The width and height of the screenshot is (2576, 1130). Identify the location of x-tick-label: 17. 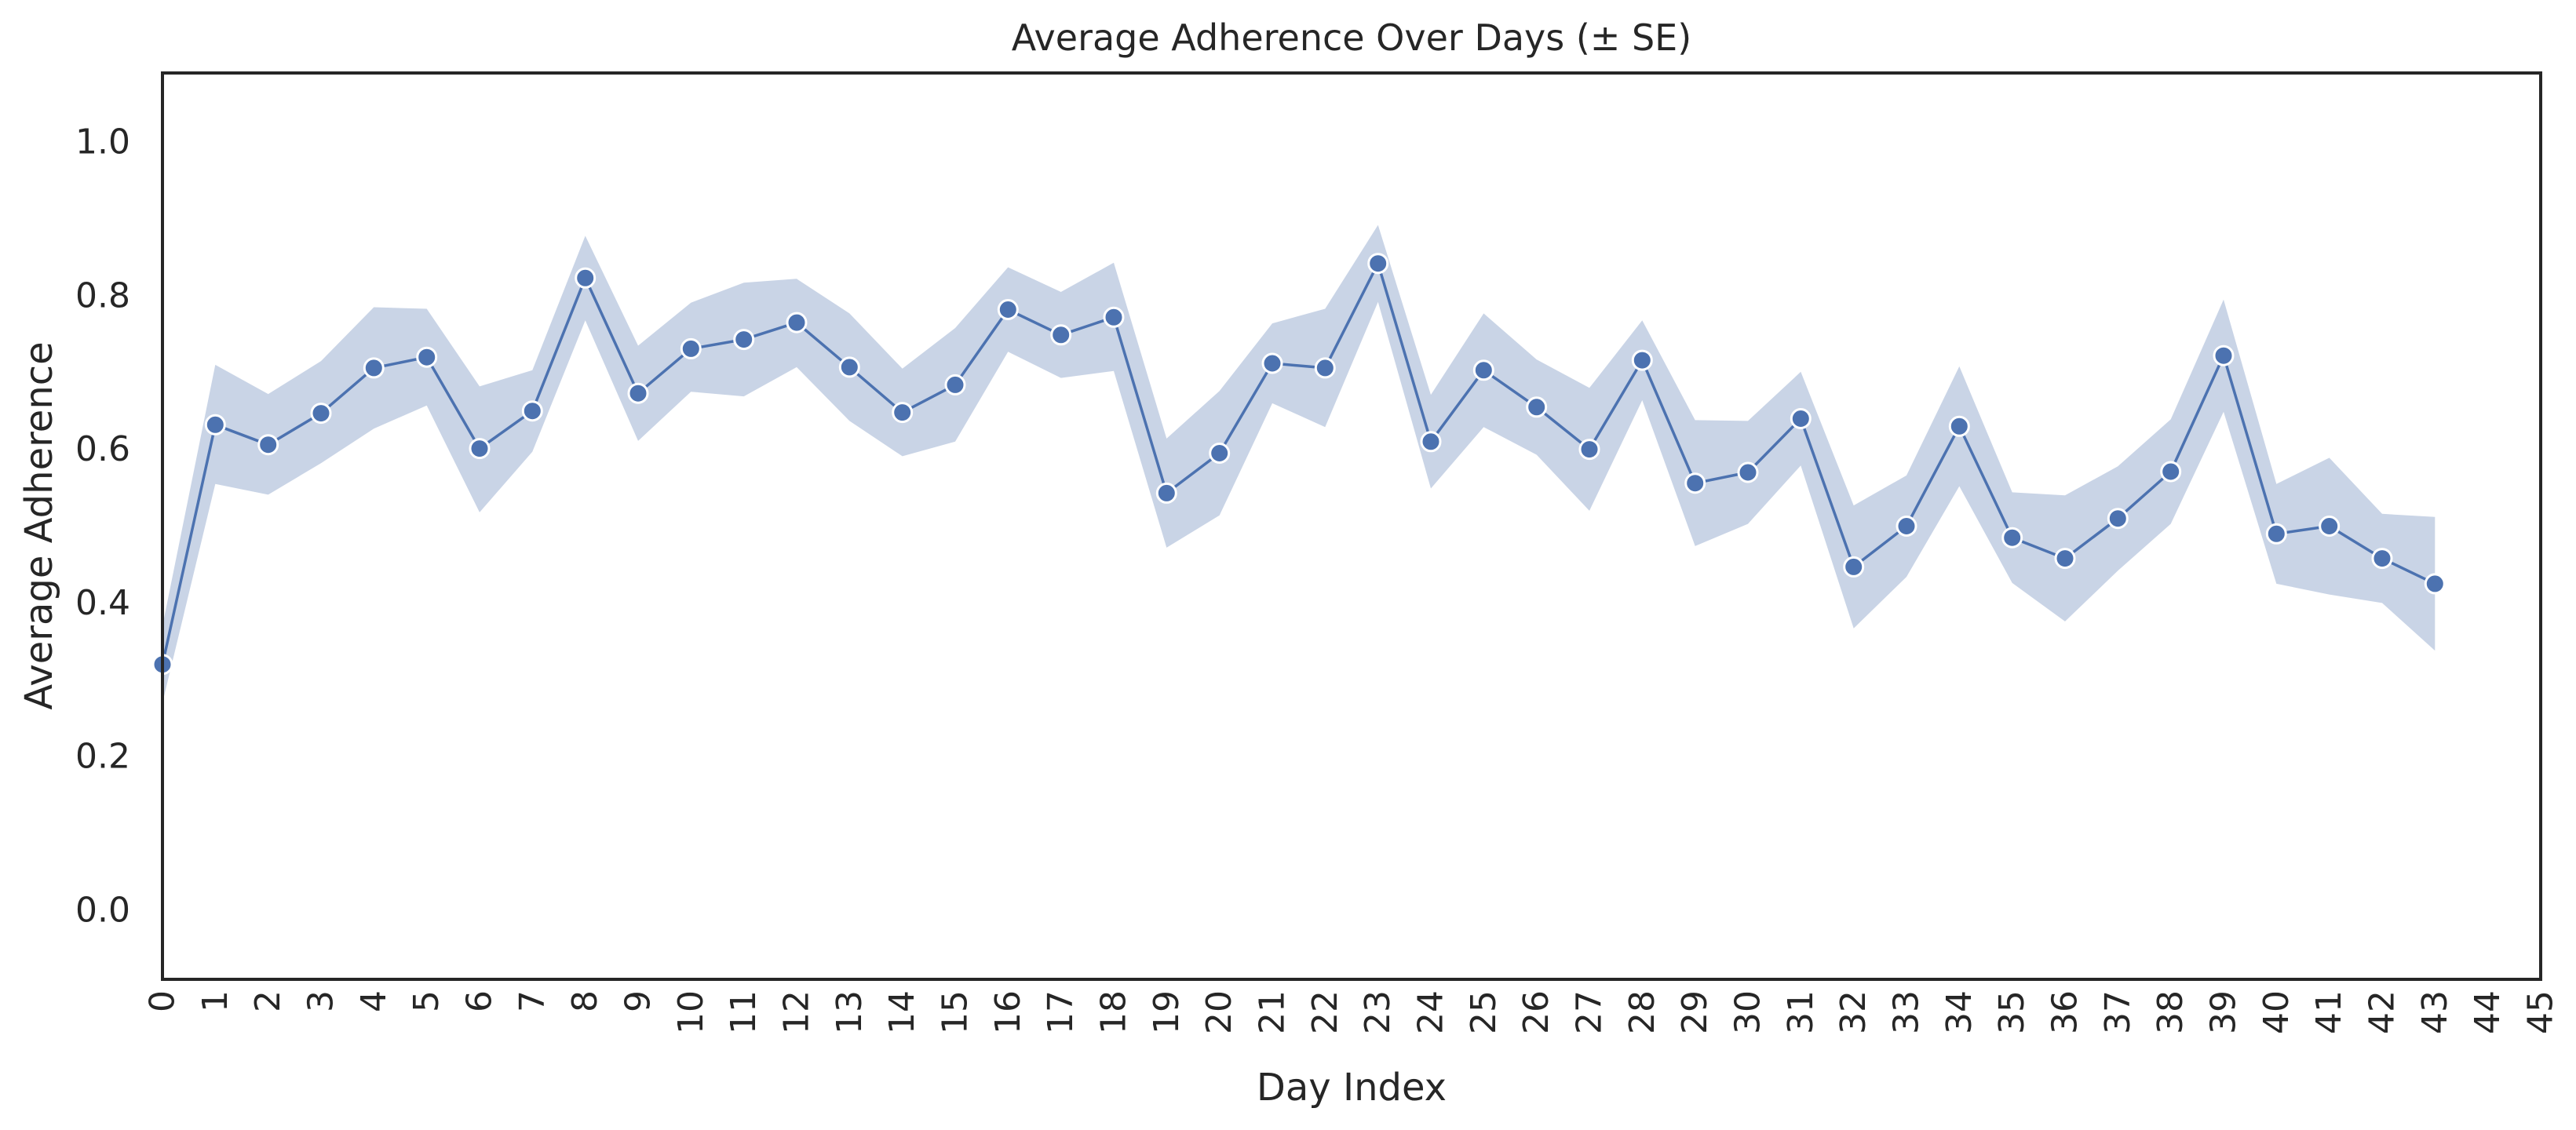
(1061, 1012).